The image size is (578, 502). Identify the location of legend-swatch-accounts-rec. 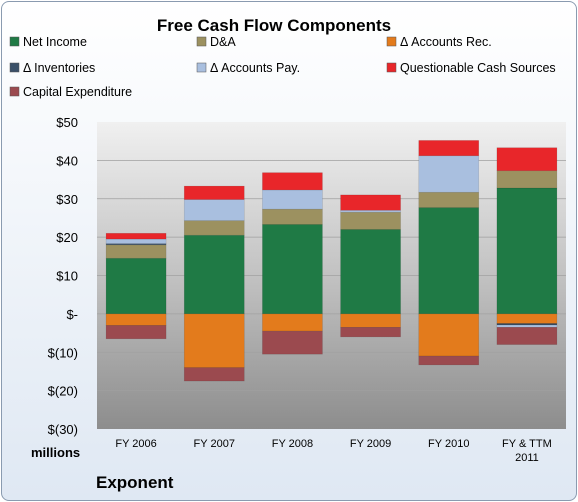
(391, 41).